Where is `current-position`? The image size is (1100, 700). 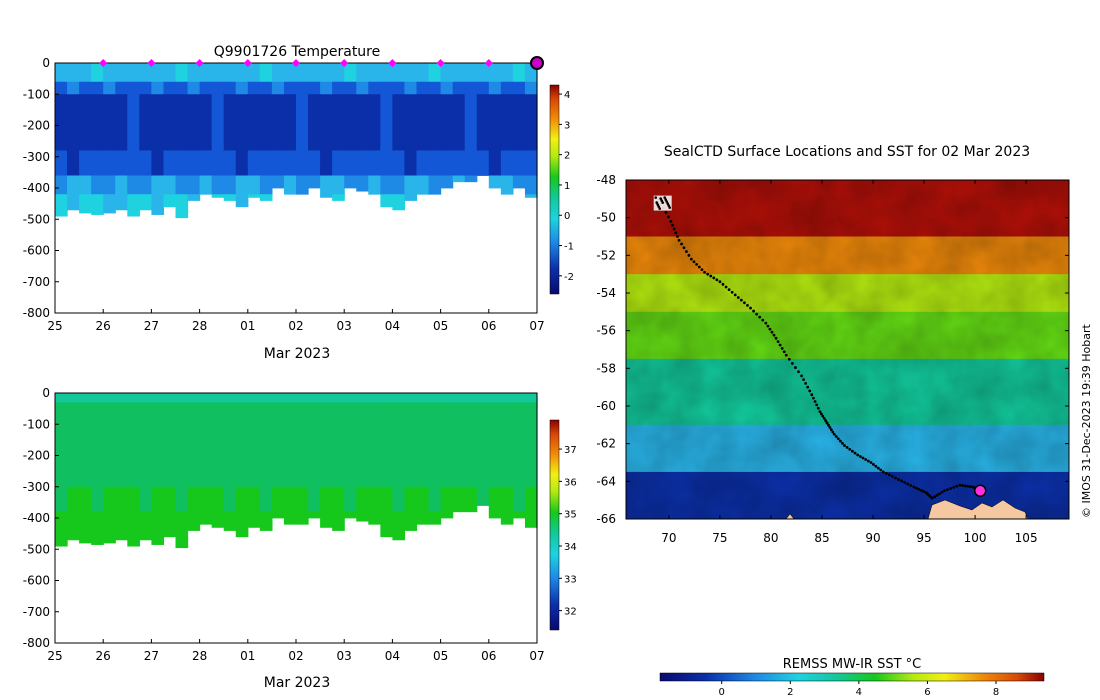 current-position is located at coordinates (980, 490).